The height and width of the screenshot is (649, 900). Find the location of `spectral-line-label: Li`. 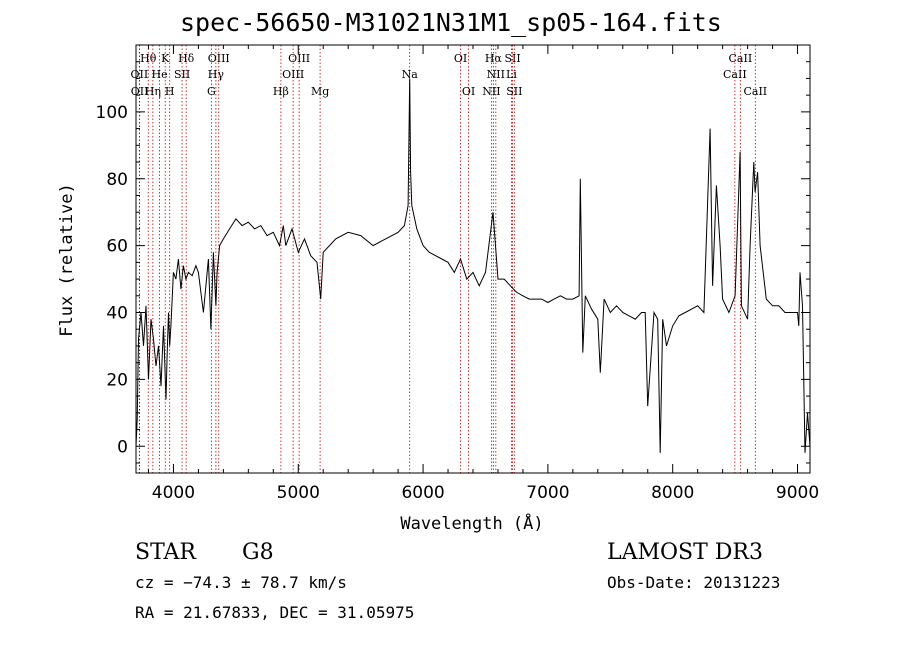

spectral-line-label: Li is located at coordinates (511, 74).